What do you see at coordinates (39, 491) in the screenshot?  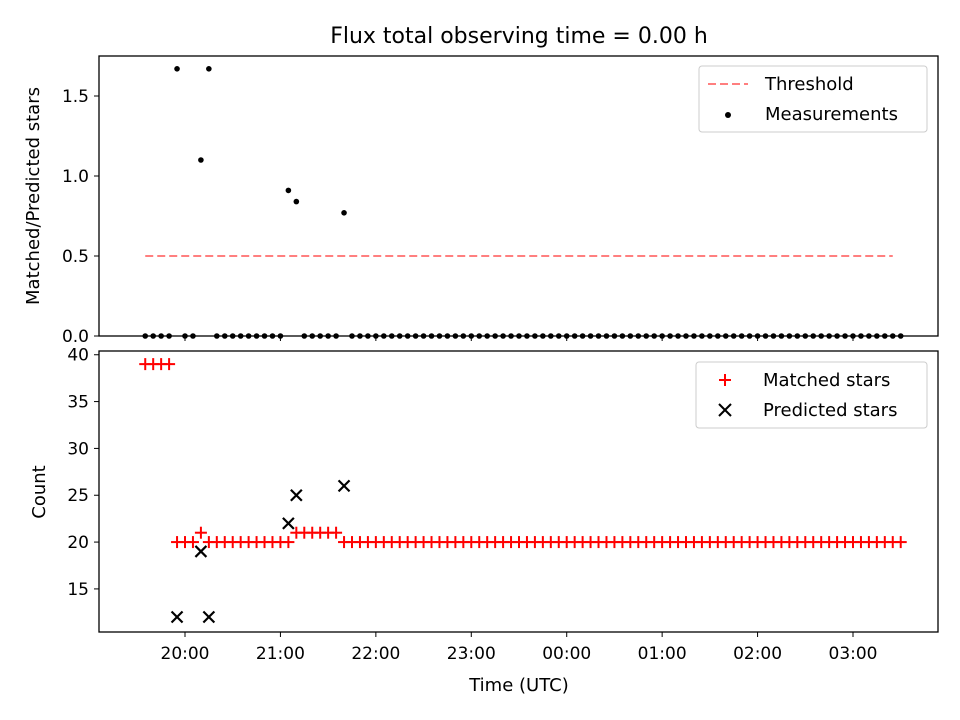 I see `bottom-y-axis-label: Count` at bounding box center [39, 491].